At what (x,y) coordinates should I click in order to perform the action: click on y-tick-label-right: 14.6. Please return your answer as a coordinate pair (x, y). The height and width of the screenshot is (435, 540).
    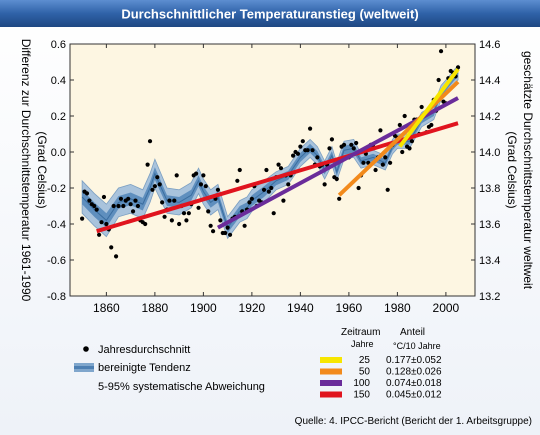
    Looking at the image, I should click on (489, 45).